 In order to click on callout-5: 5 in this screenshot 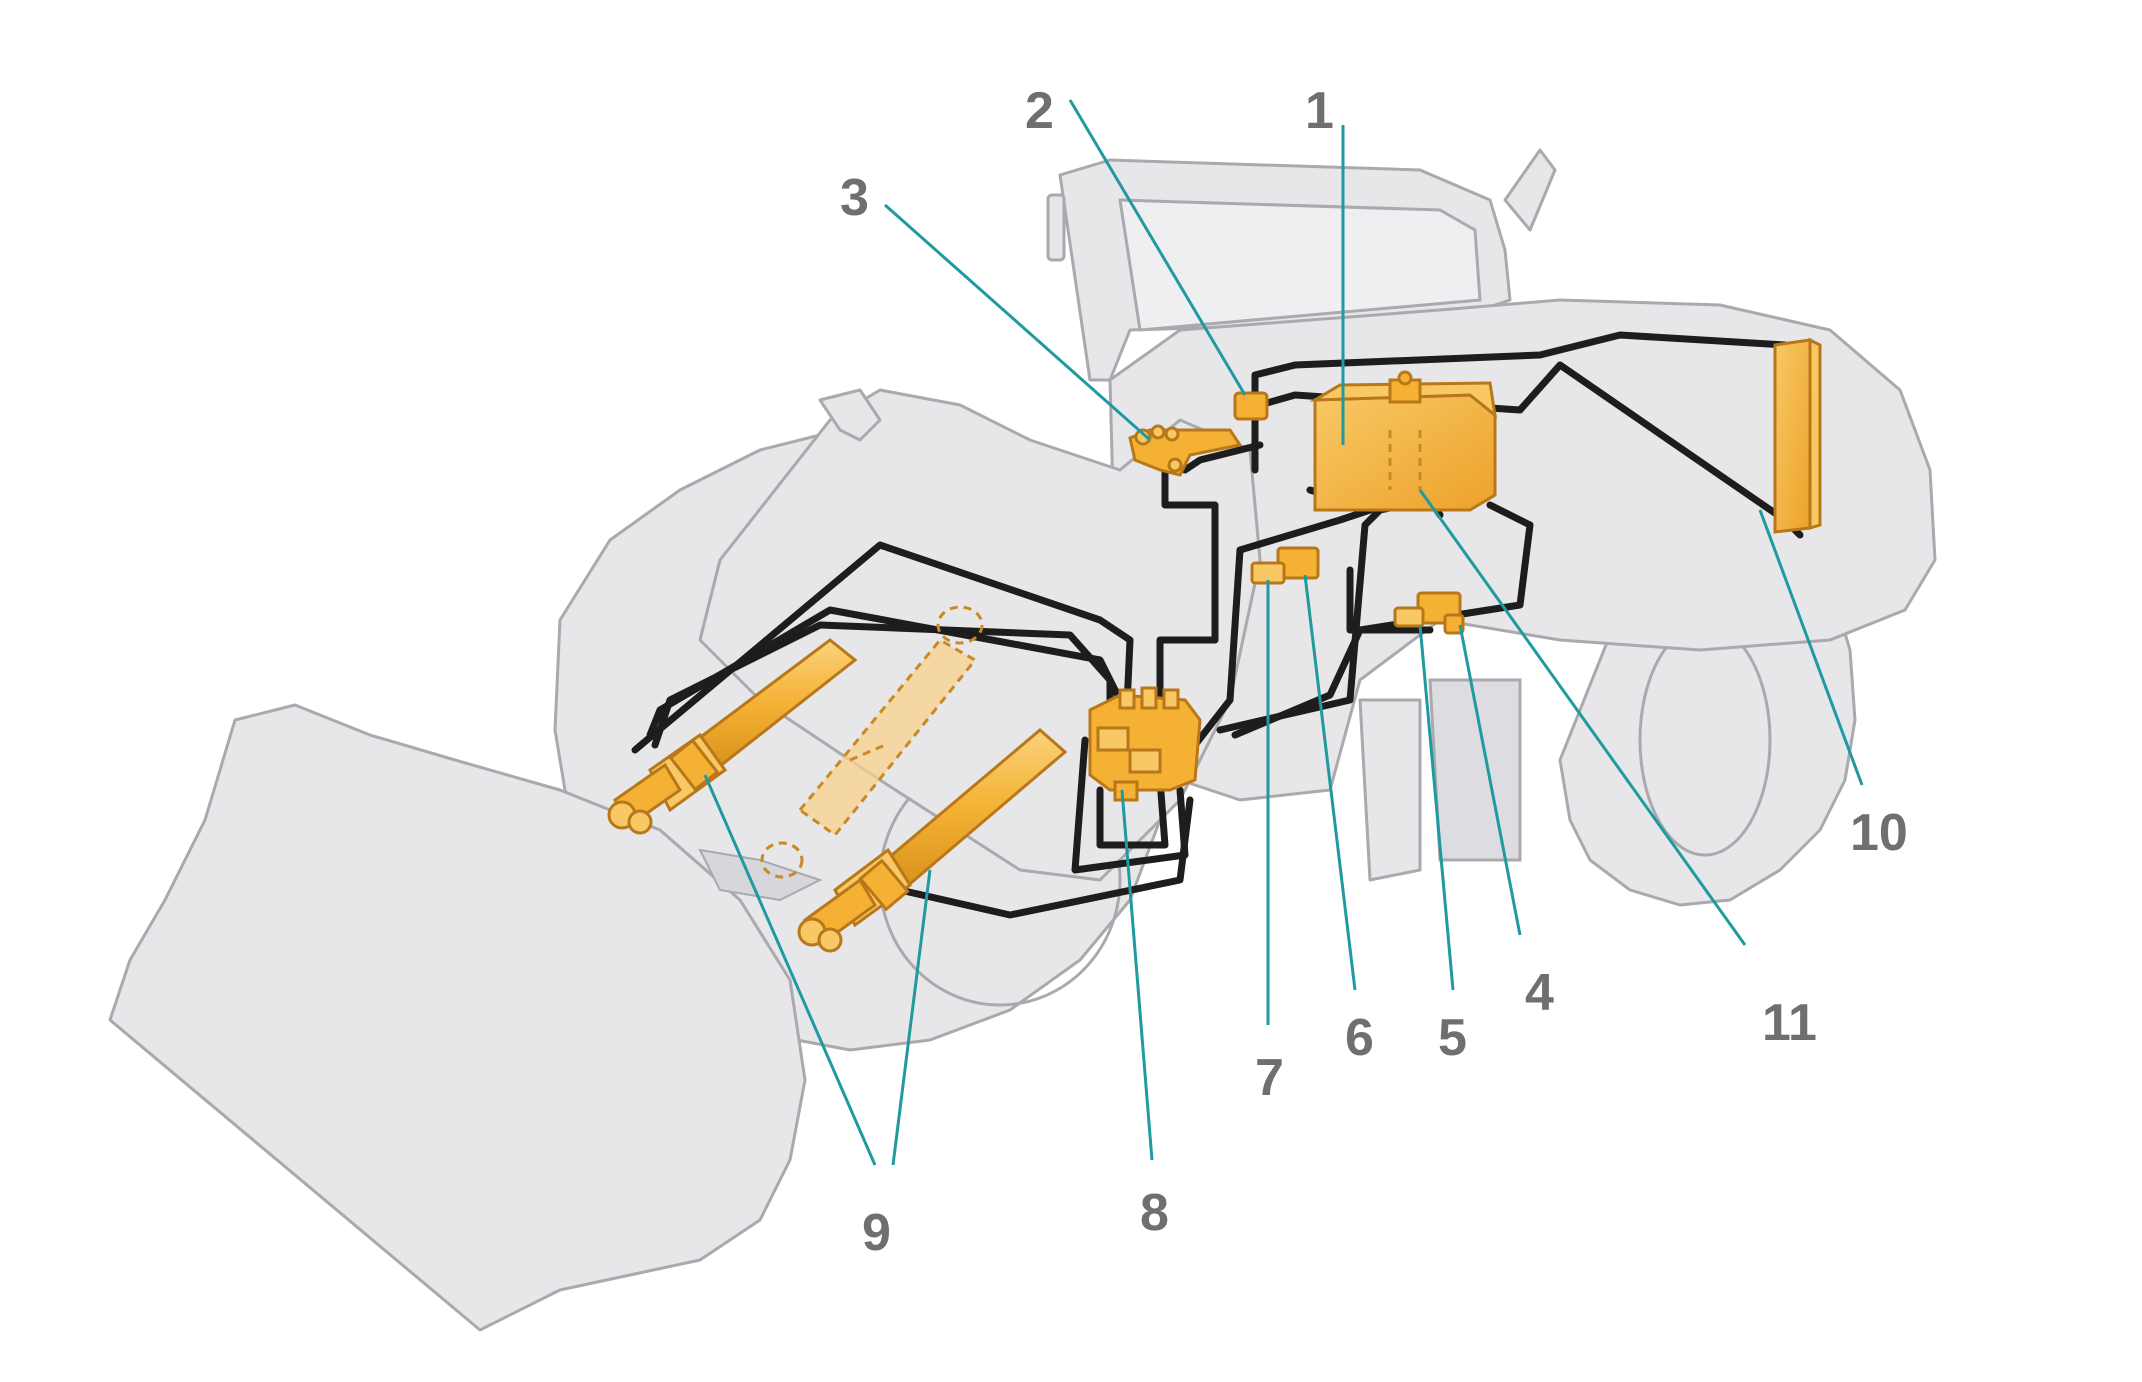, I will do `click(1452, 1038)`.